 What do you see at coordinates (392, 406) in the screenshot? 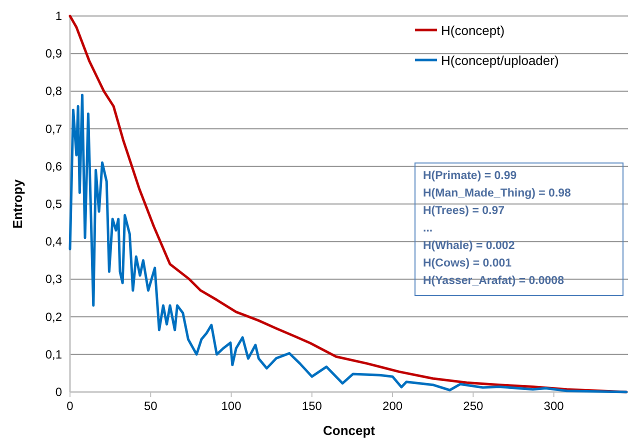
I see `x-tick-label: 200` at bounding box center [392, 406].